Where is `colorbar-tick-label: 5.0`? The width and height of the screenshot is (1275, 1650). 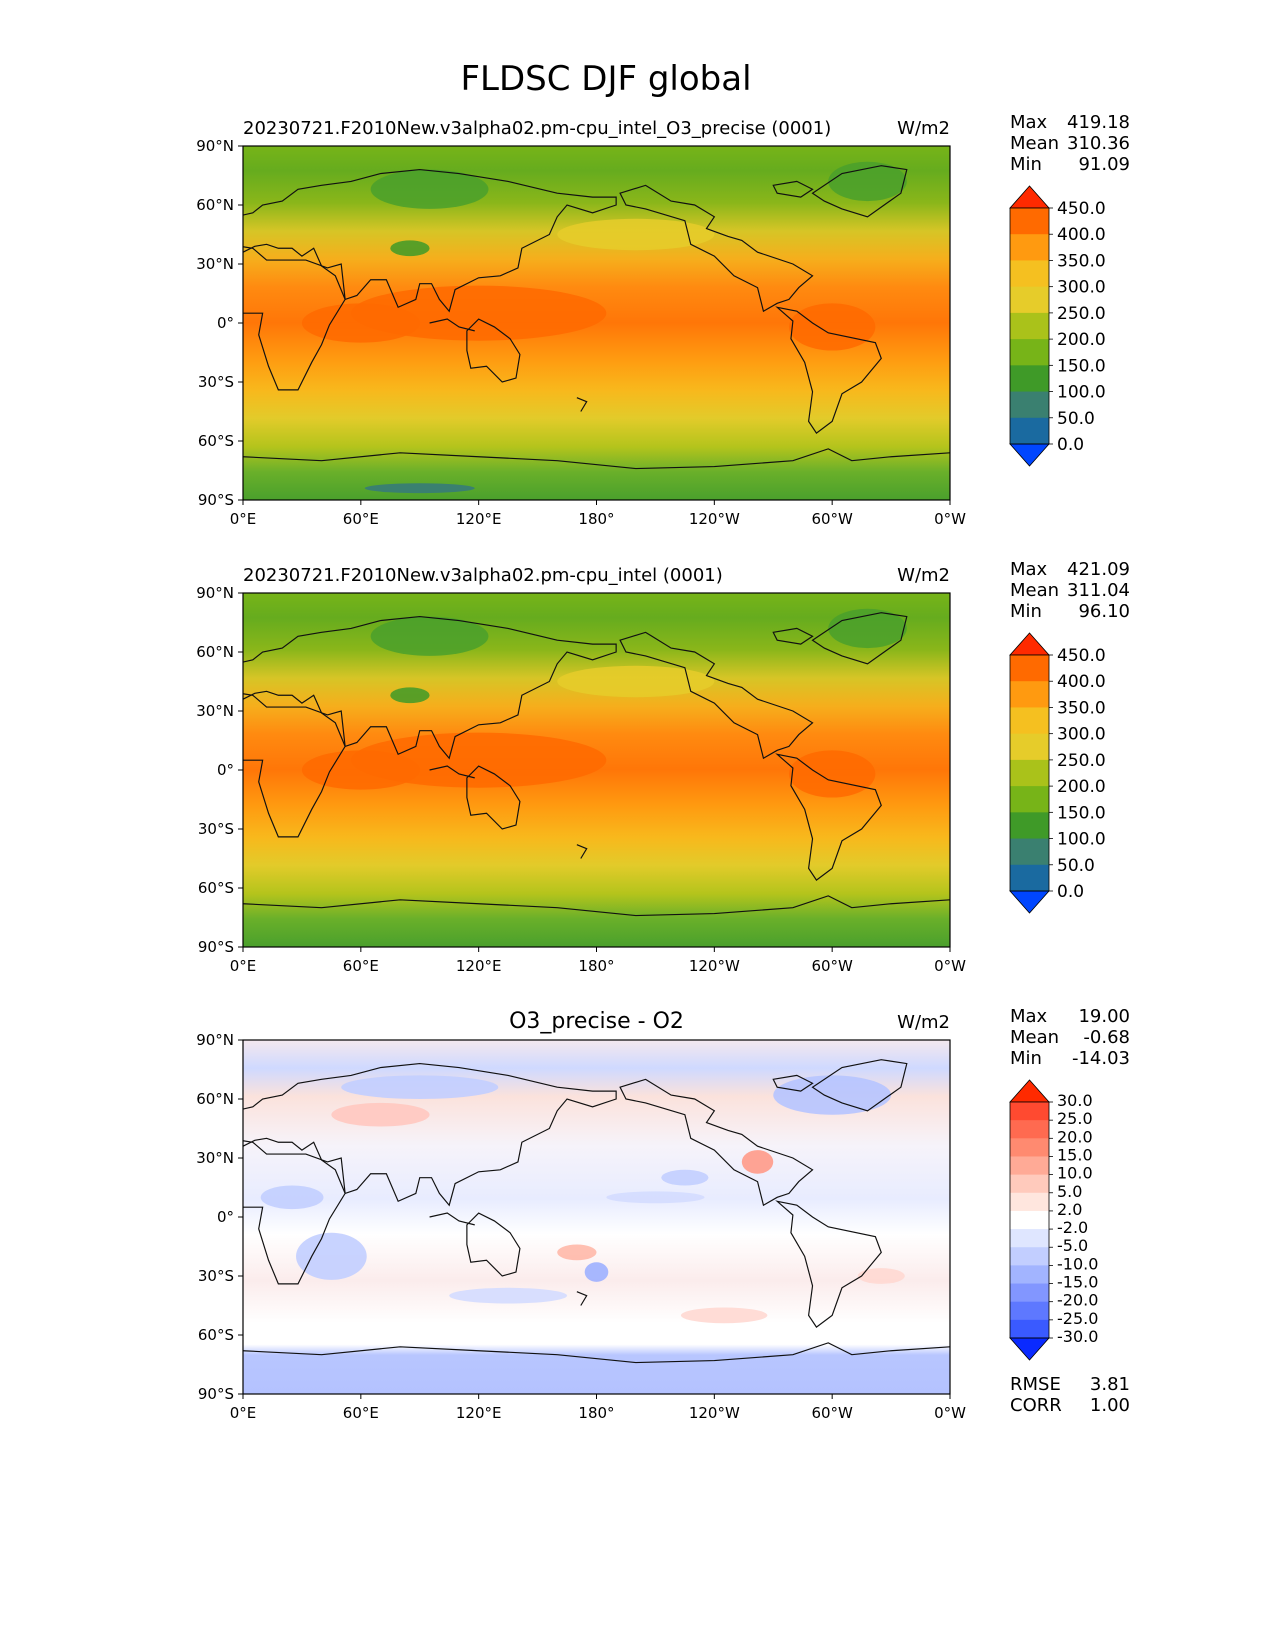
colorbar-tick-label: 5.0 is located at coordinates (1069, 1191).